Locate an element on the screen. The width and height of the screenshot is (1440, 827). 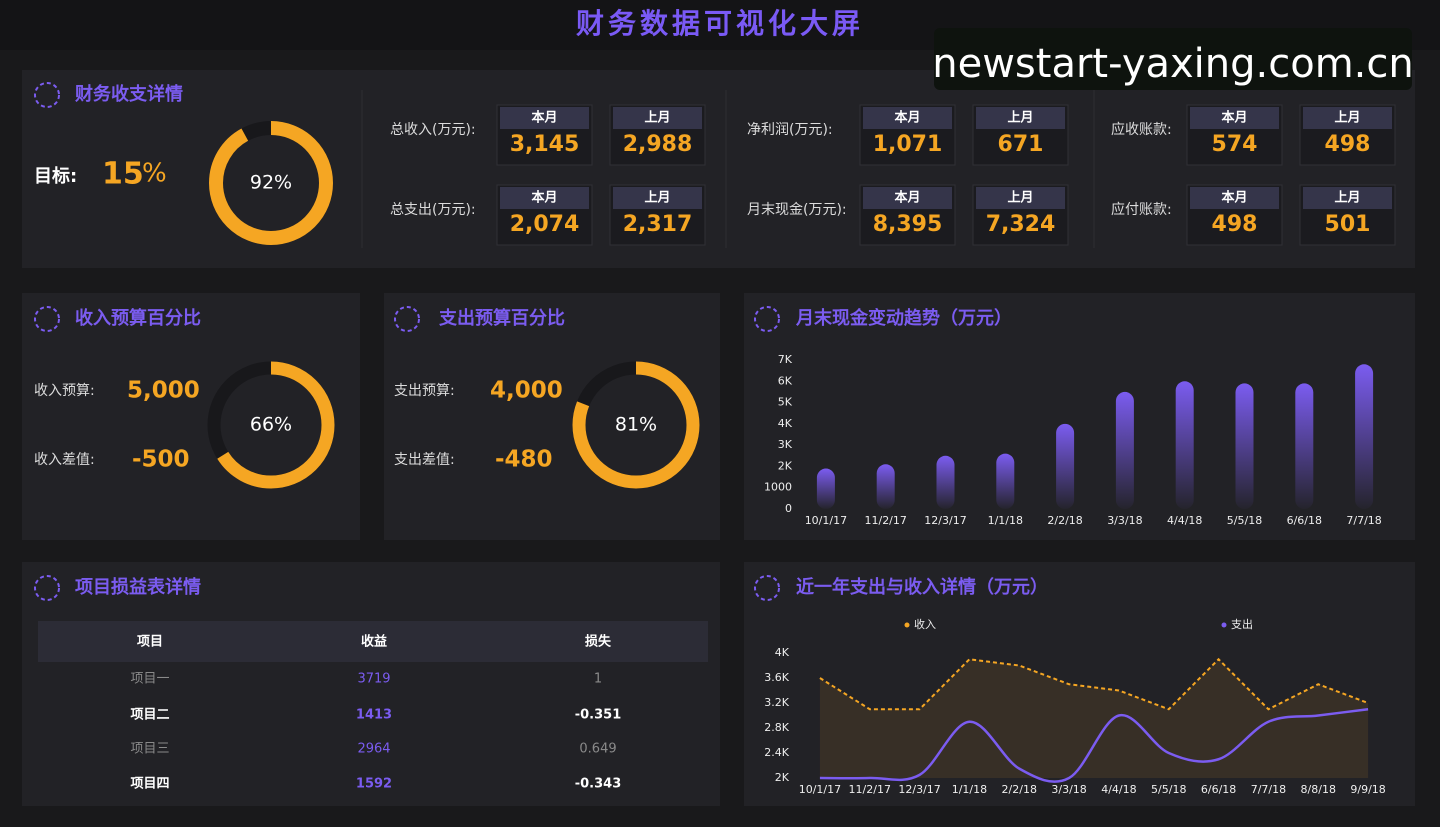
y-tick-label: 6K is located at coordinates (785, 380).